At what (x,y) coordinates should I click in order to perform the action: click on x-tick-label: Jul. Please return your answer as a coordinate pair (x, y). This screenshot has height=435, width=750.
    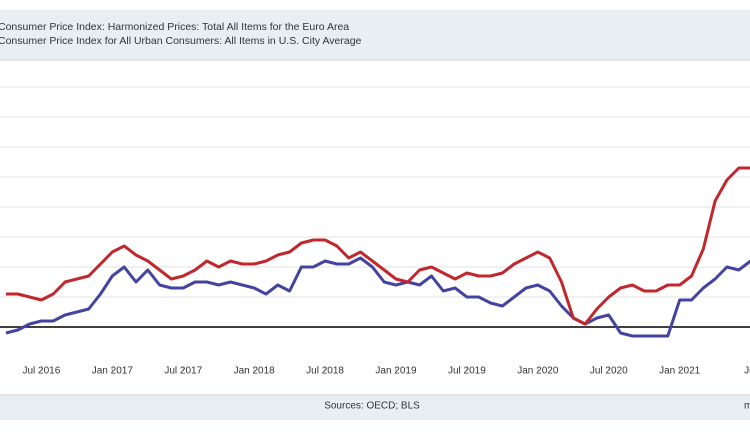
    Looking at the image, I should click on (747, 371).